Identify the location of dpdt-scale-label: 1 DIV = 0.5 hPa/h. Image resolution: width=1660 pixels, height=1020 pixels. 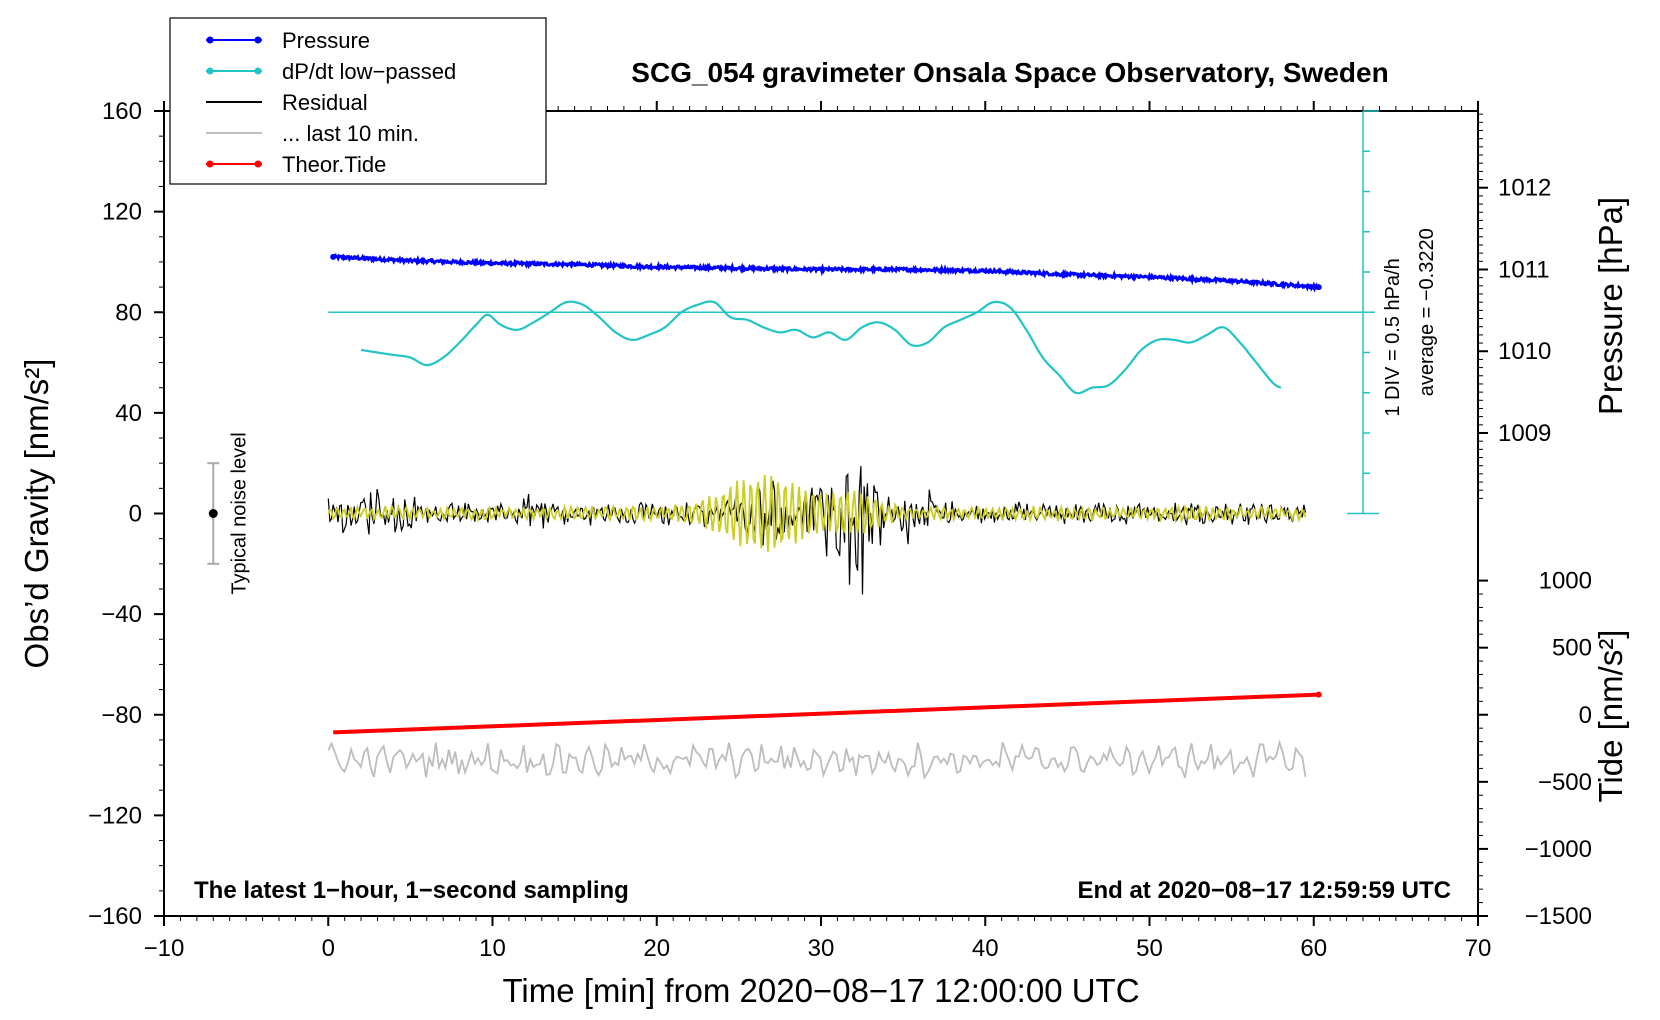
(1393, 337).